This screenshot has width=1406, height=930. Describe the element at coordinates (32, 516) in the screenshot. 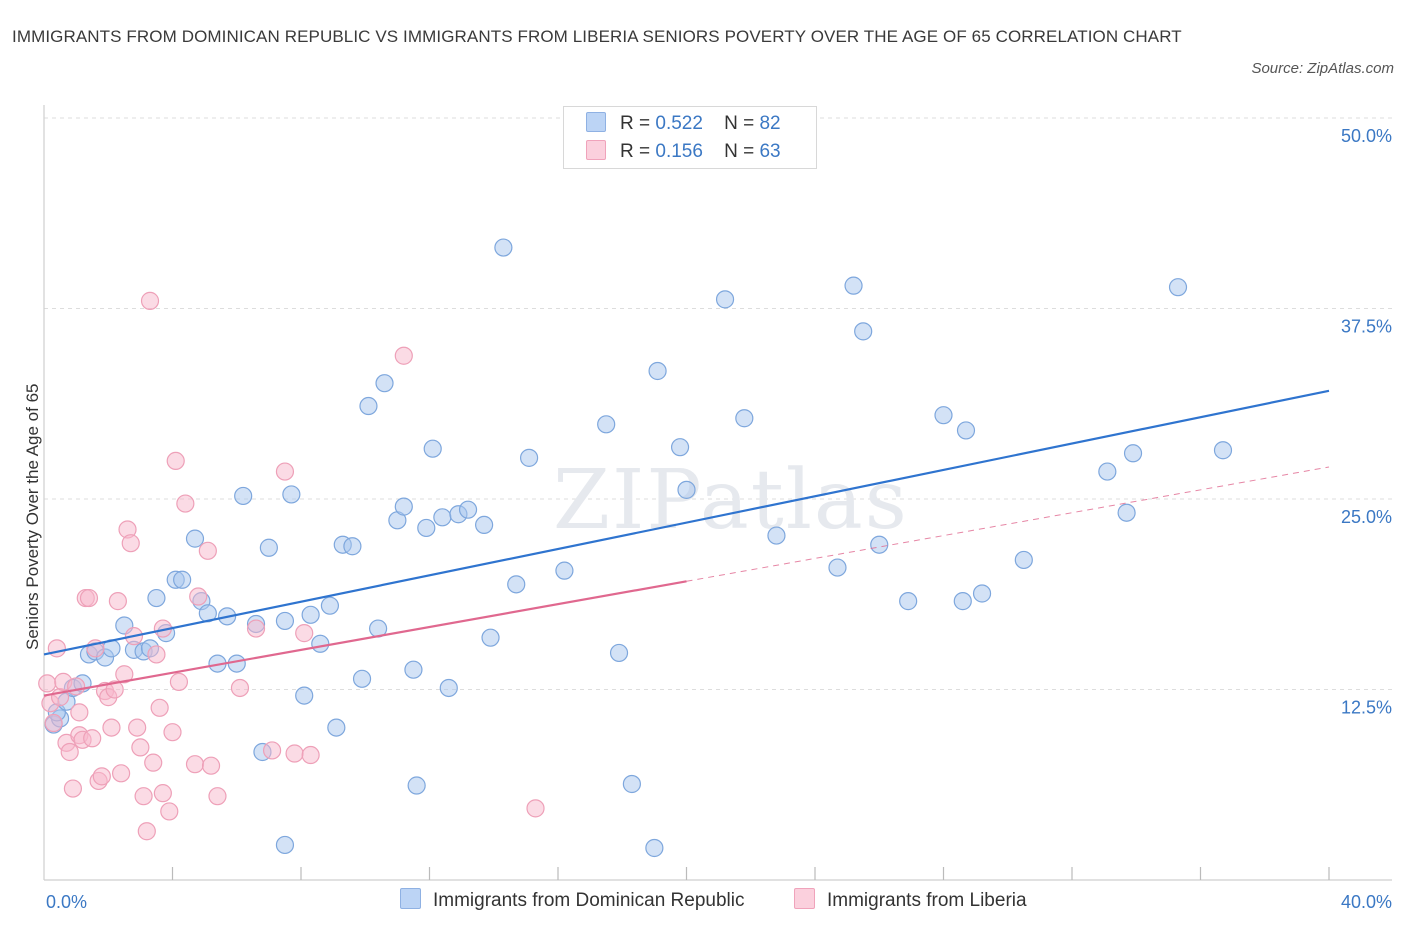

I see `y-axis-label: Seniors Poverty Over the Age of 65` at that location.